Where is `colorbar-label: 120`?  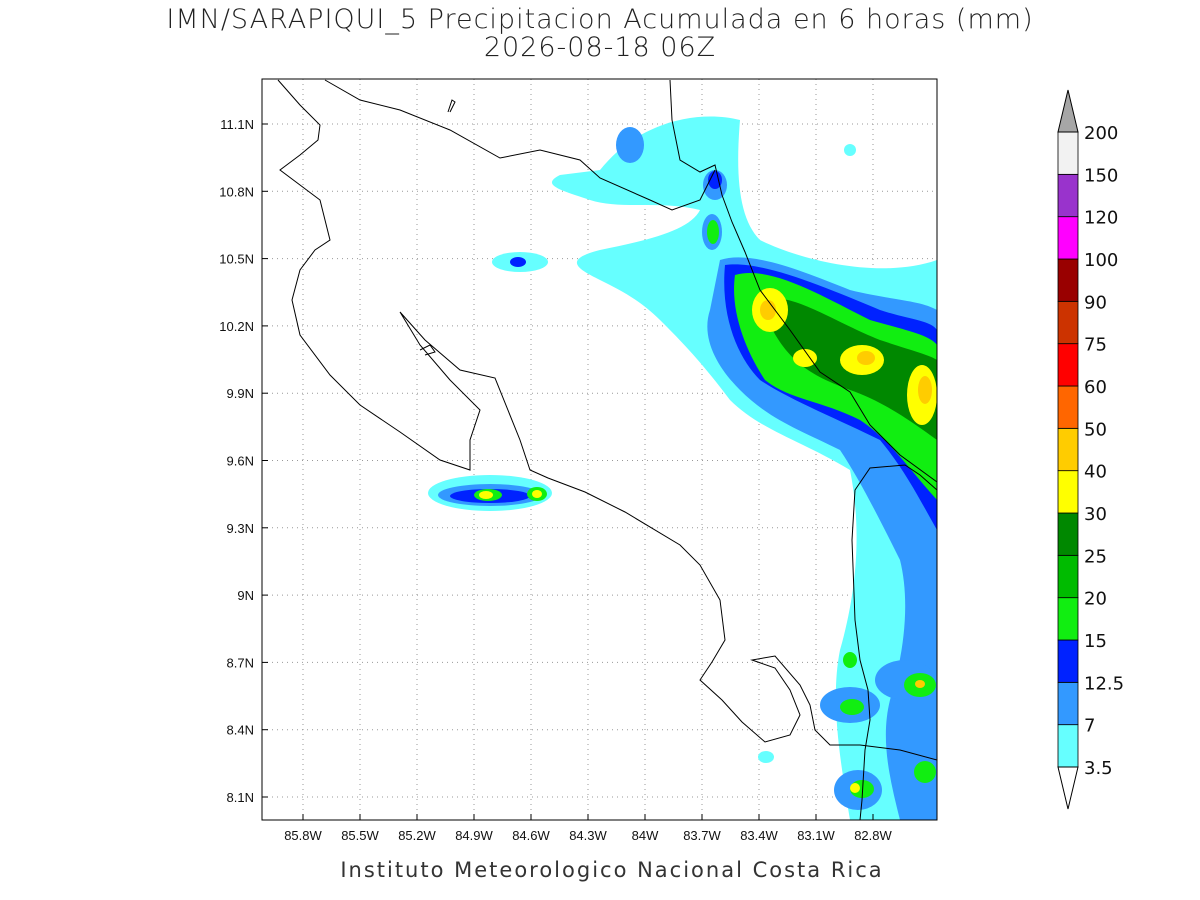 colorbar-label: 120 is located at coordinates (1101, 218).